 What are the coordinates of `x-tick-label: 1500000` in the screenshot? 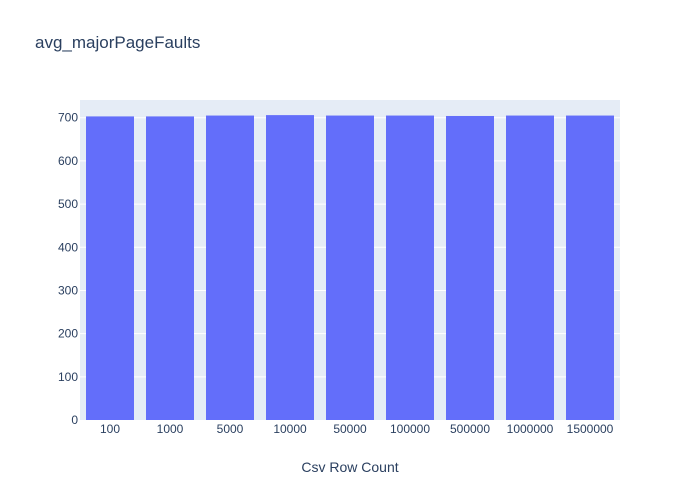 It's located at (590, 429).